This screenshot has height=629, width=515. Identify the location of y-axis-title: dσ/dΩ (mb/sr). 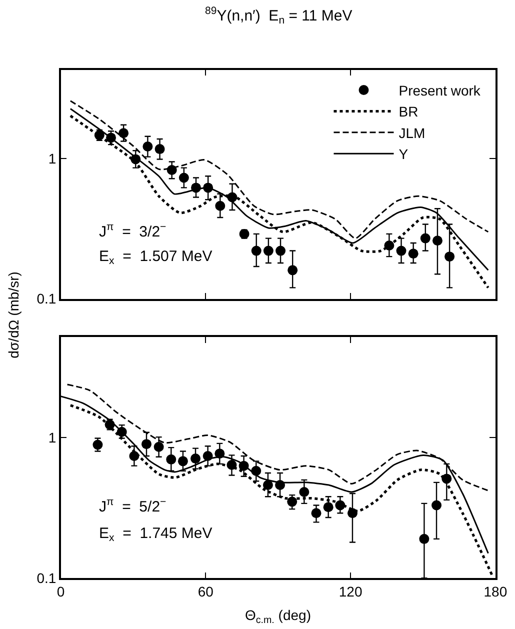
(13, 315).